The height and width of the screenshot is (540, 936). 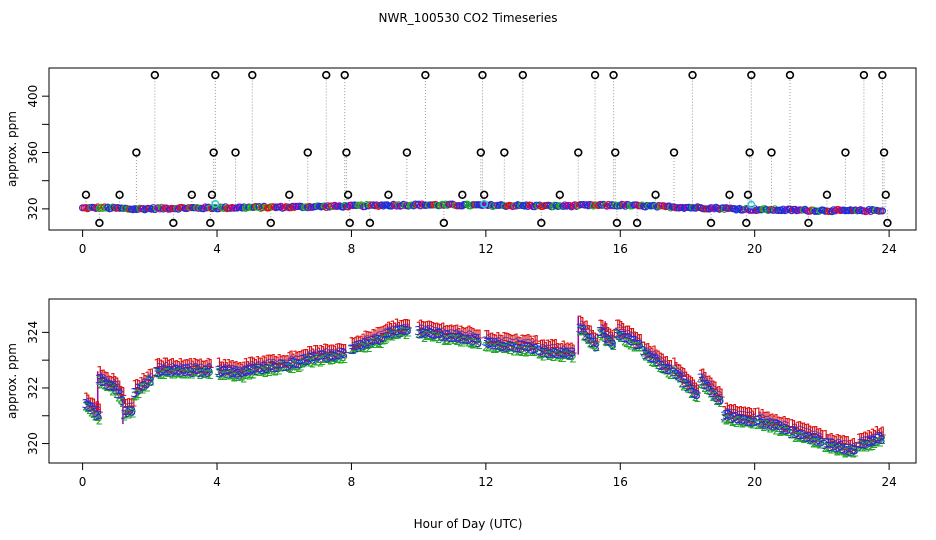 What do you see at coordinates (488, 476) in the screenshot?
I see `calibrated-co2-x-axis: 0 4 8 12 16 20 24` at bounding box center [488, 476].